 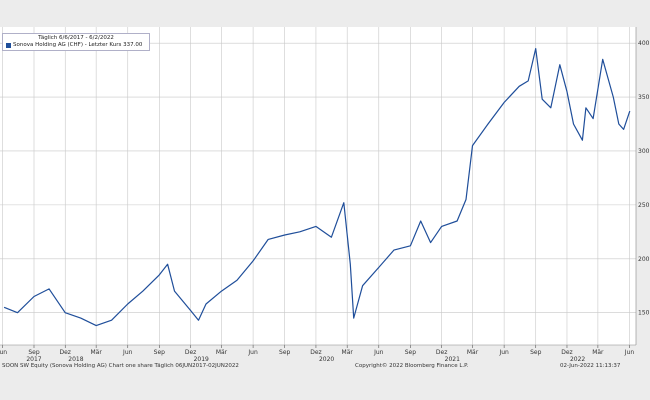 I want to click on x-year-label: 2018, so click(x=75, y=359).